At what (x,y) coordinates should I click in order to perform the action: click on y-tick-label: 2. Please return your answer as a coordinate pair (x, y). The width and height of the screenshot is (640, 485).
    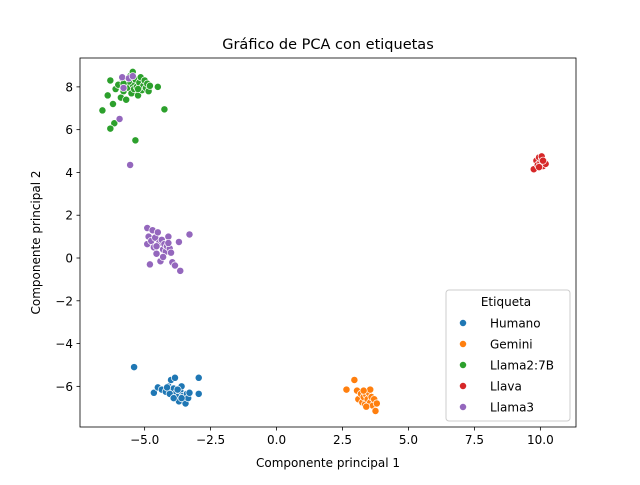
    Looking at the image, I should click on (69, 216).